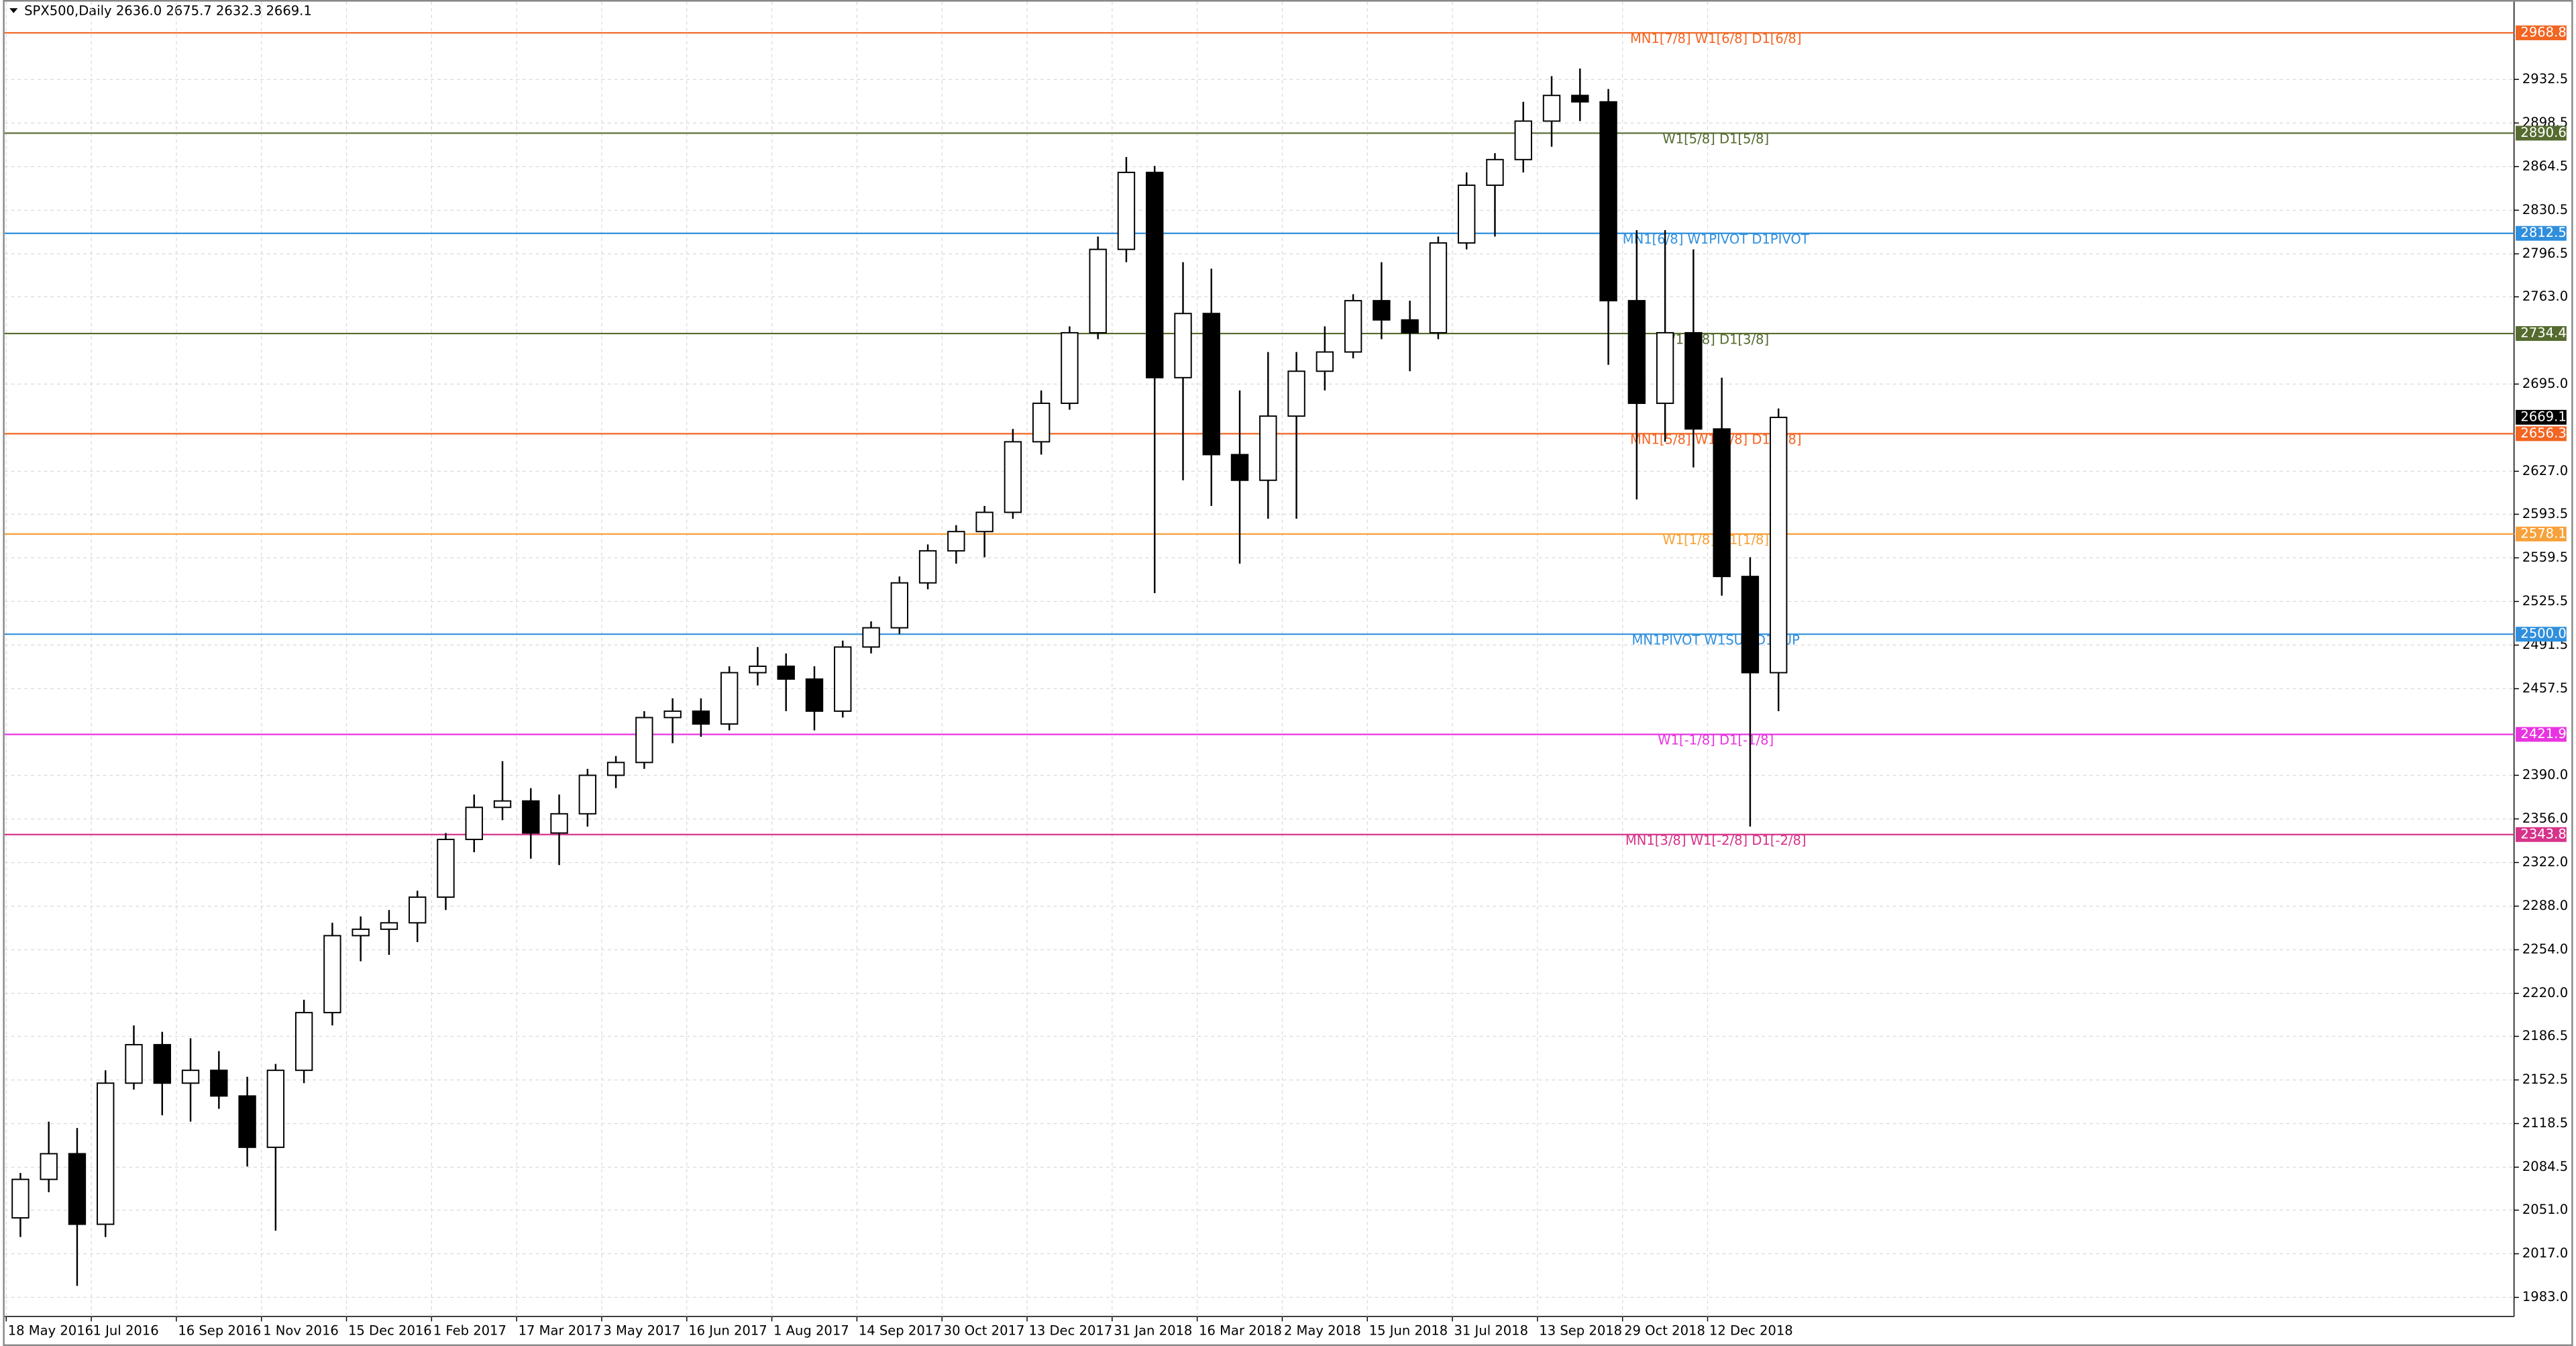 This screenshot has height=1346, width=2576. What do you see at coordinates (1322, 1331) in the screenshot?
I see `x-tick-label: 2 May 2018` at bounding box center [1322, 1331].